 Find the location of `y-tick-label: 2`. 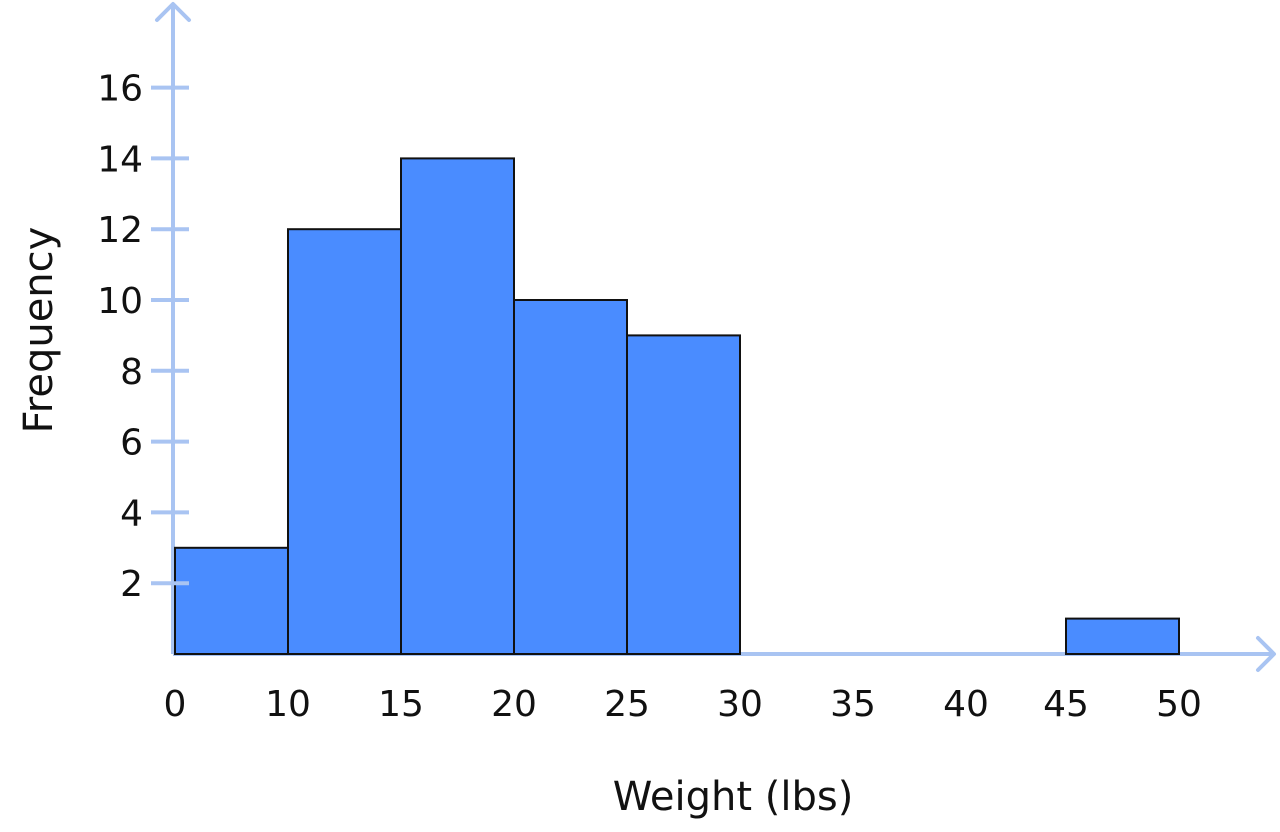

y-tick-label: 2 is located at coordinates (131, 584).